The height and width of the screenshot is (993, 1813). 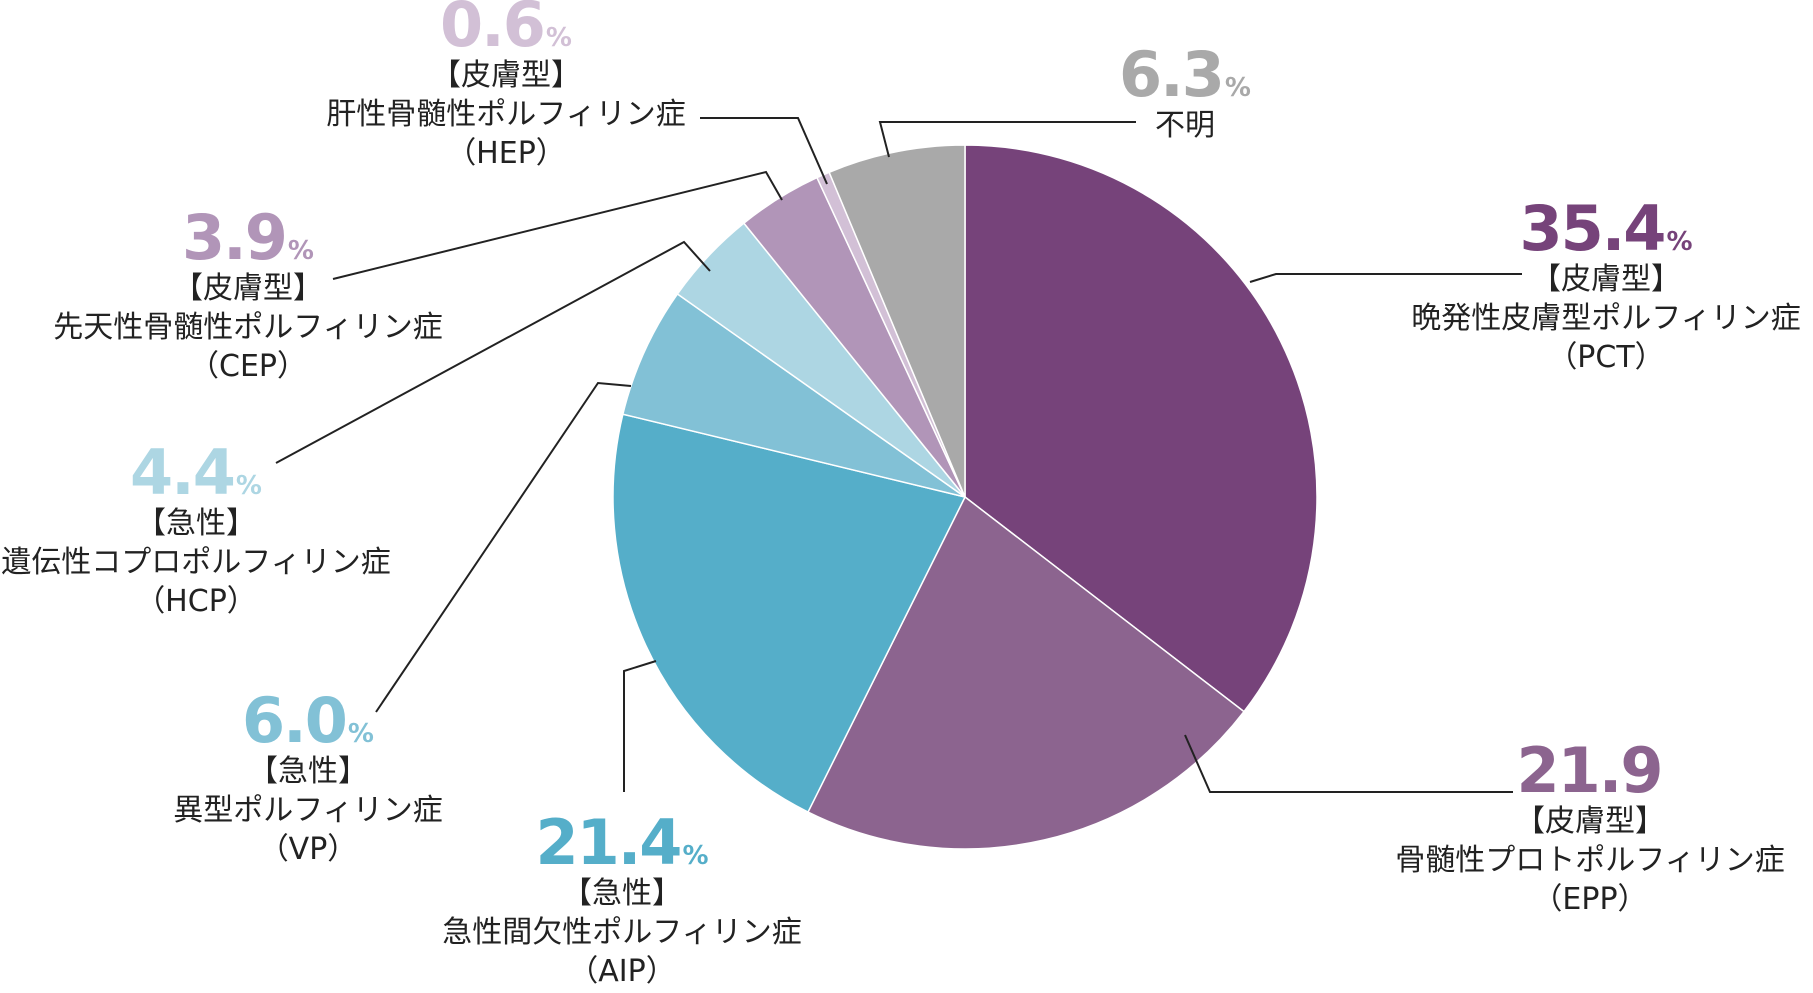 What do you see at coordinates (793, 395) in the screenshot?
I see `pie-slice-vp` at bounding box center [793, 395].